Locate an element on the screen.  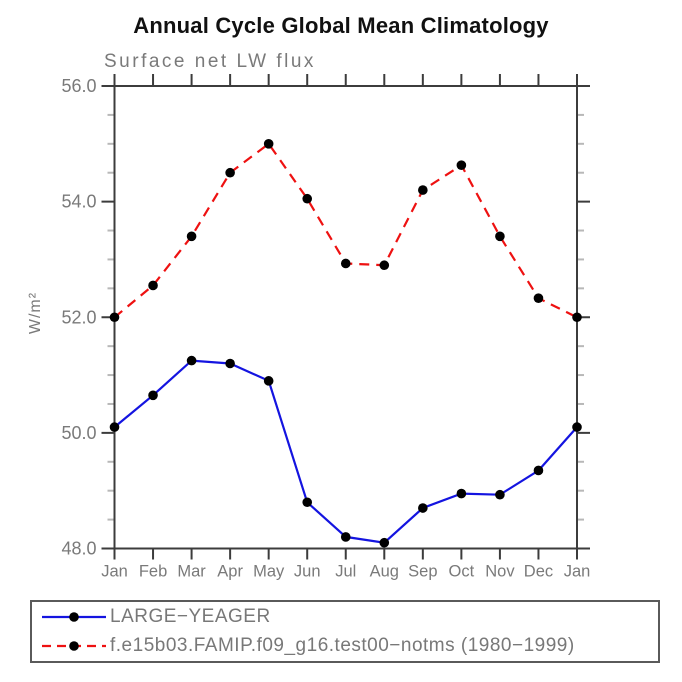
legend-item-large-yeager: LARGE−YEAGER is located at coordinates (345, 617).